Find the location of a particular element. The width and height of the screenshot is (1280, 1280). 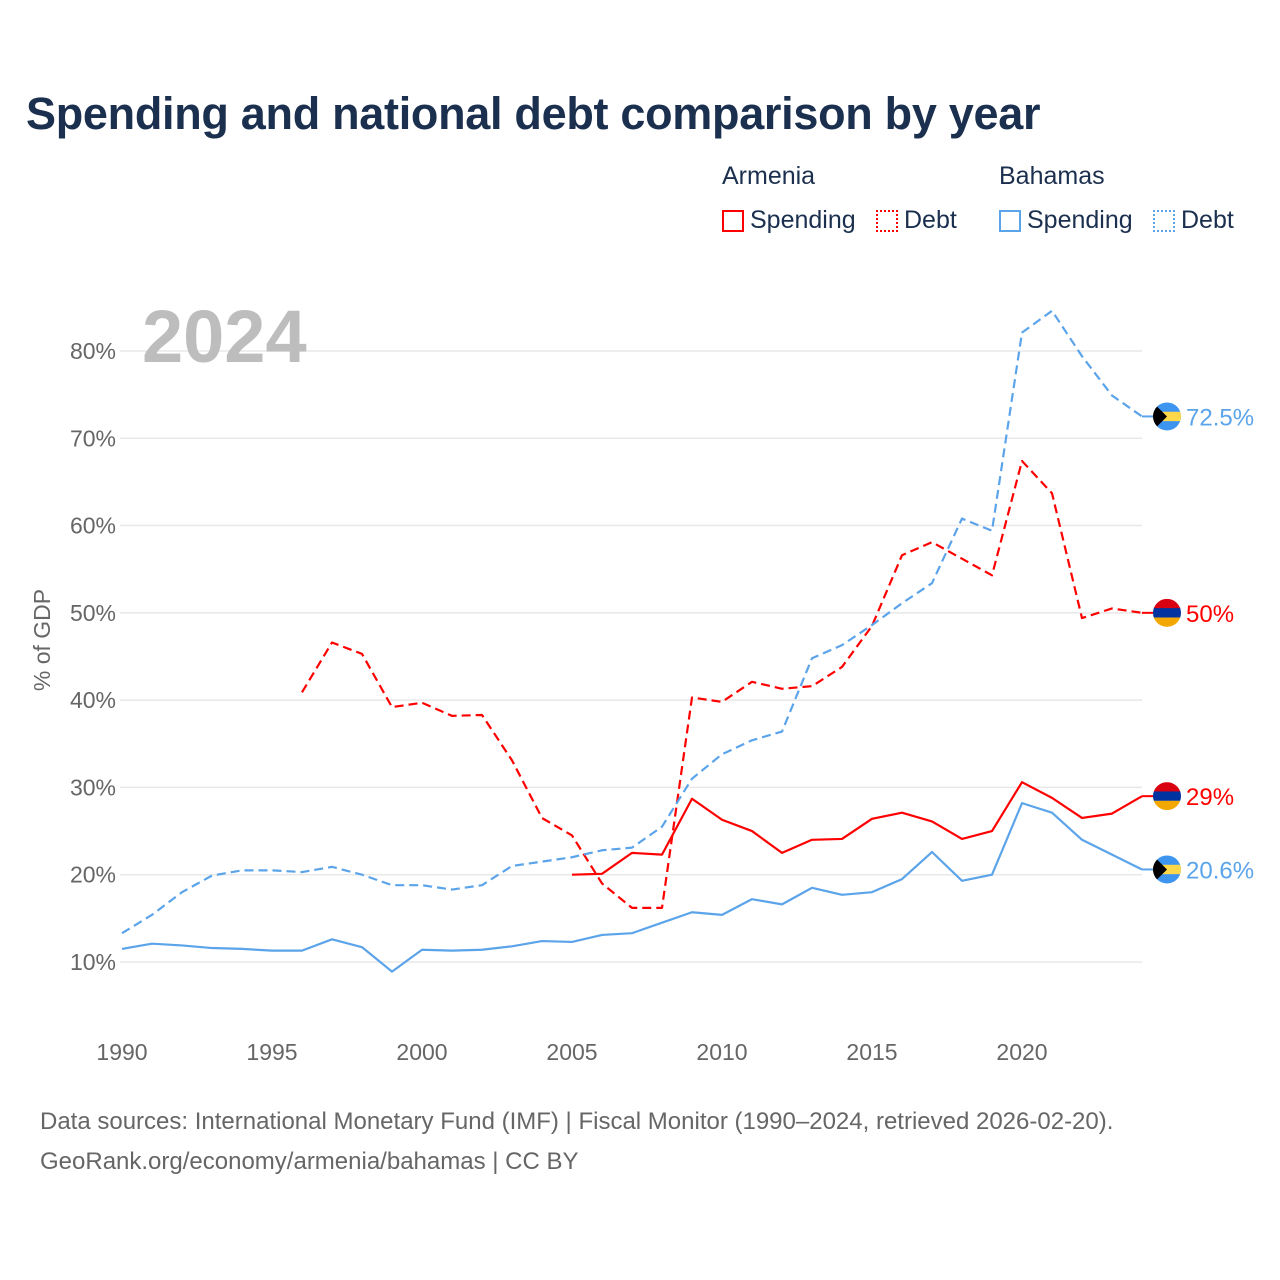

y-tick-label: 40% is located at coordinates (93, 700).